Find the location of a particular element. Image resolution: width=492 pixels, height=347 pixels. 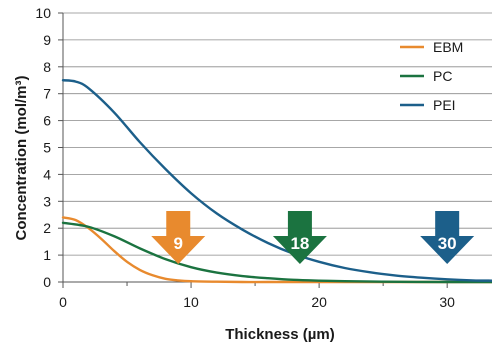

legend-label-pc: PC is located at coordinates (442, 76).